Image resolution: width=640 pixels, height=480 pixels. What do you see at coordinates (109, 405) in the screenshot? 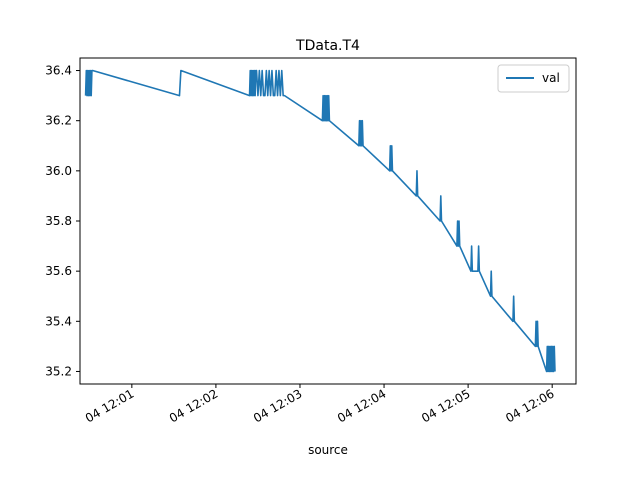
I see `x-tick-label: 04 12:01` at bounding box center [109, 405].